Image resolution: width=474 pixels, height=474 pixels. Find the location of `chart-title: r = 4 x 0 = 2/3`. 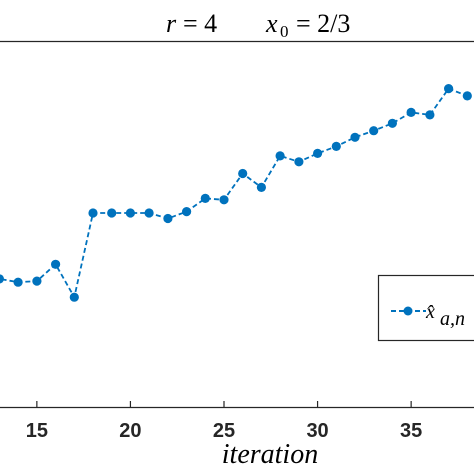

chart-title: r = 4 x 0 = 2/3 is located at coordinates (258, 25).